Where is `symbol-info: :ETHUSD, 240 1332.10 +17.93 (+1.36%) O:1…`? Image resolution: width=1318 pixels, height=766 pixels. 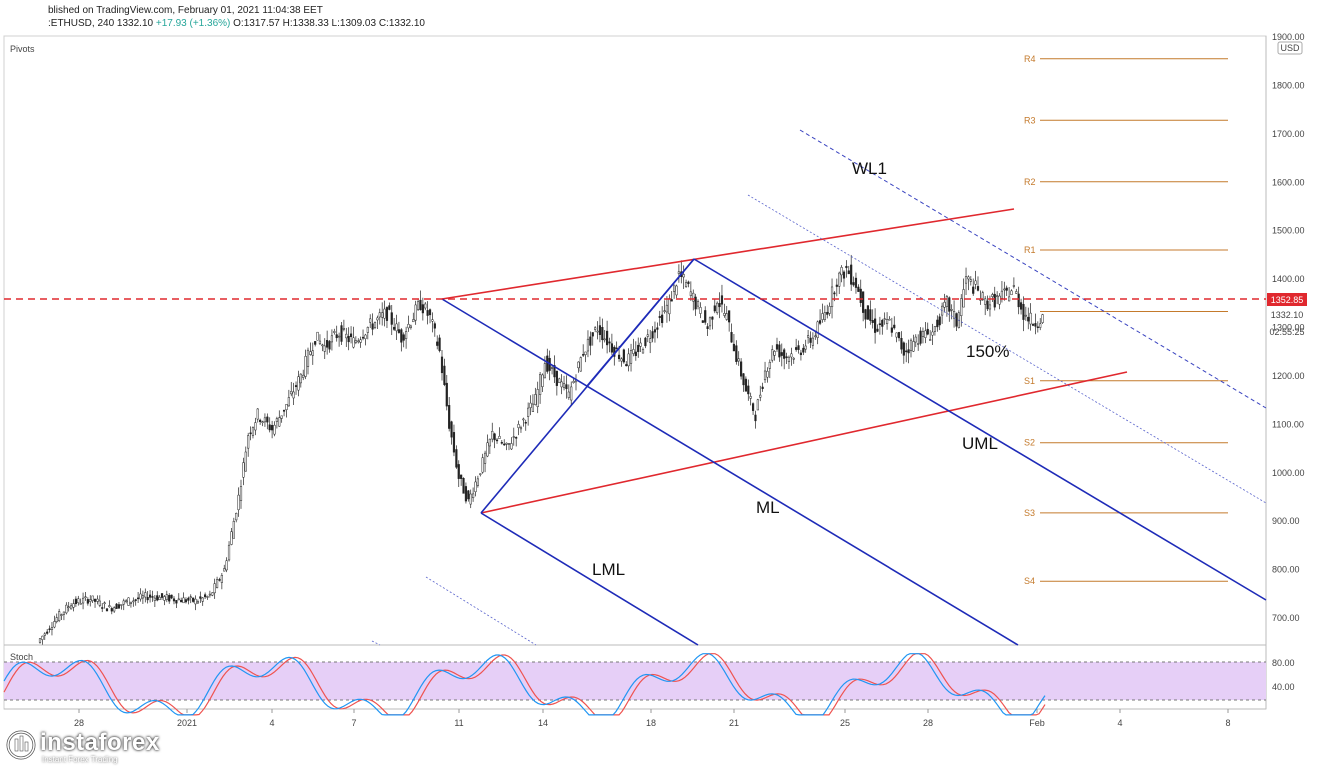
symbol-info: :ETHUSD, 240 1332.10 +17.93 (+1.36%) O:1… is located at coordinates (236, 23).